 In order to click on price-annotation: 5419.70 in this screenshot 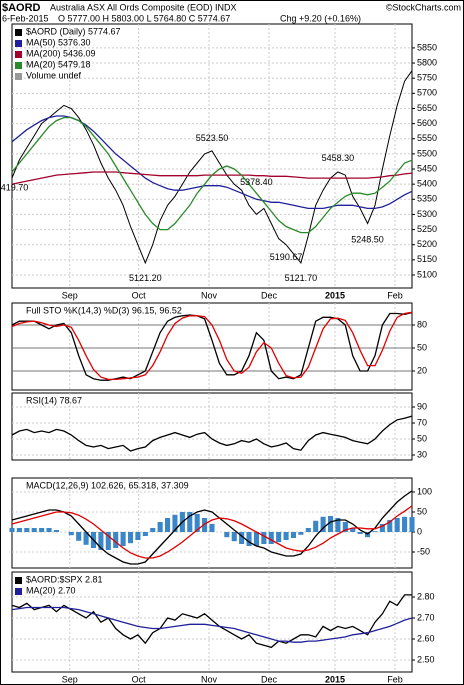, I will do `click(14, 188)`.